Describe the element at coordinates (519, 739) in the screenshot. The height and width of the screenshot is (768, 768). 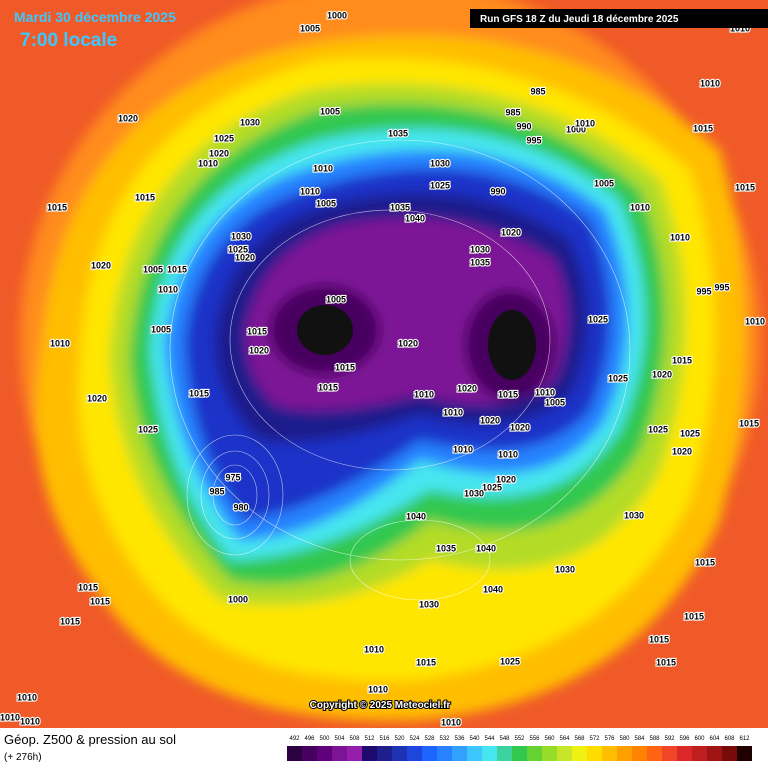
I see `scale-label: 552` at that location.